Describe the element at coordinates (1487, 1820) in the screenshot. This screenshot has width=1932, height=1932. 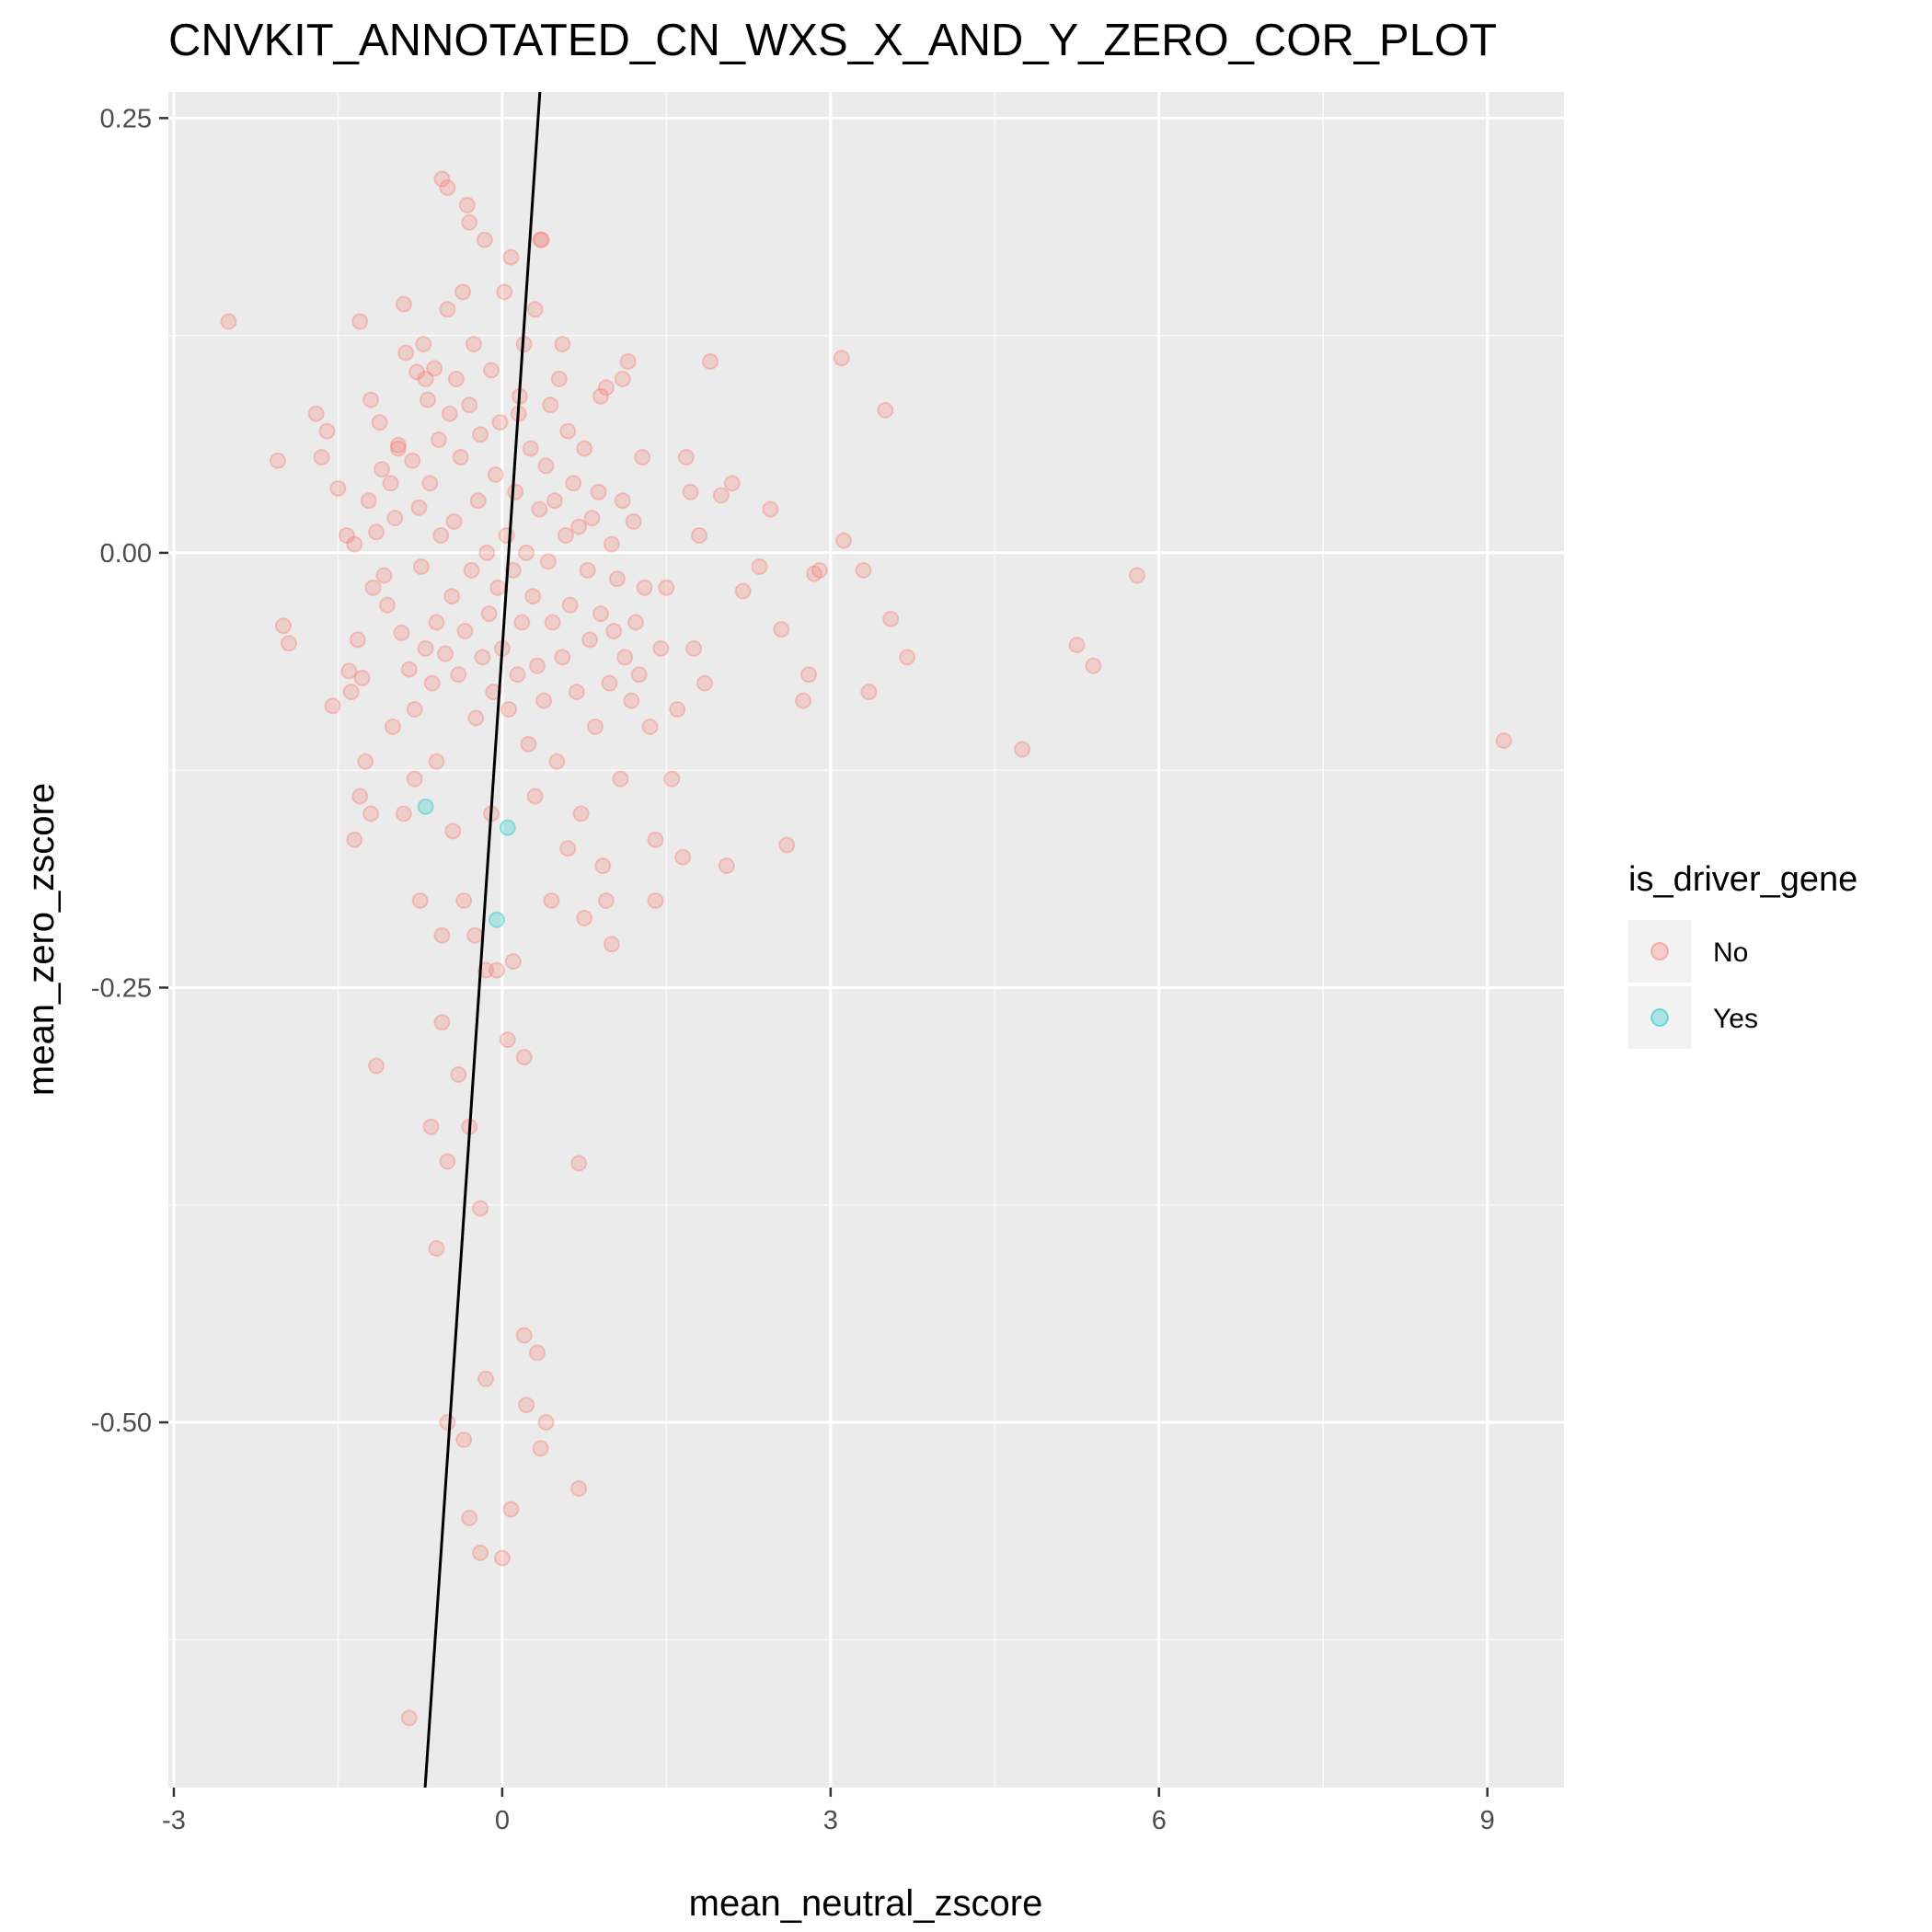
I see `x-tick-label: 9` at that location.